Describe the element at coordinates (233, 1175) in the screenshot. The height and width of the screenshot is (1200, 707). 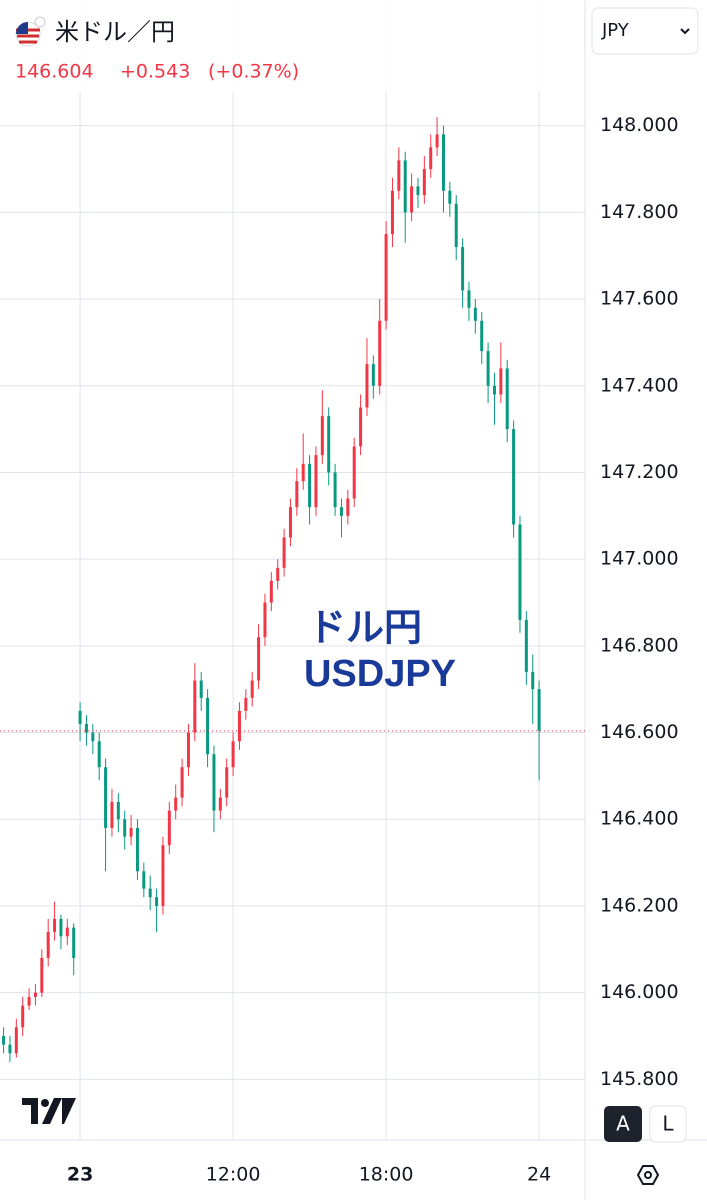
I see `x-tick-label: 12:00` at that location.